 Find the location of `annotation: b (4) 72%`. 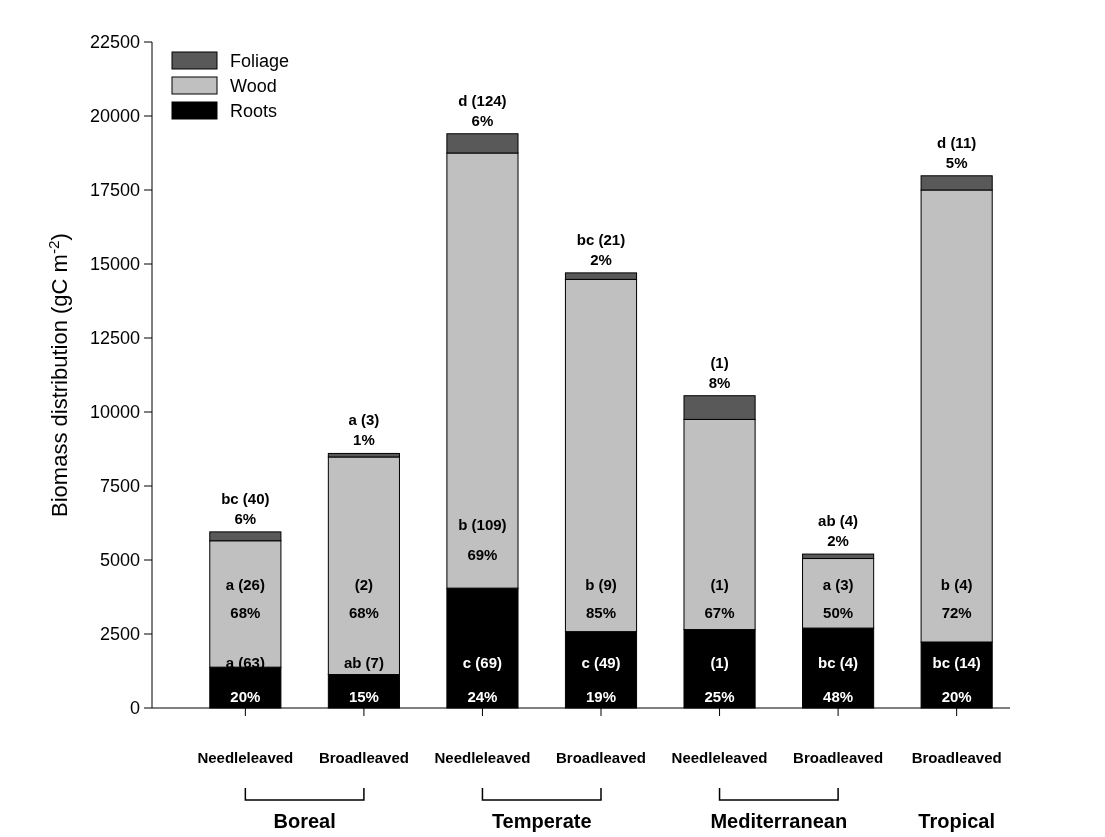

annotation: b (4) 72% is located at coordinates (956, 598).